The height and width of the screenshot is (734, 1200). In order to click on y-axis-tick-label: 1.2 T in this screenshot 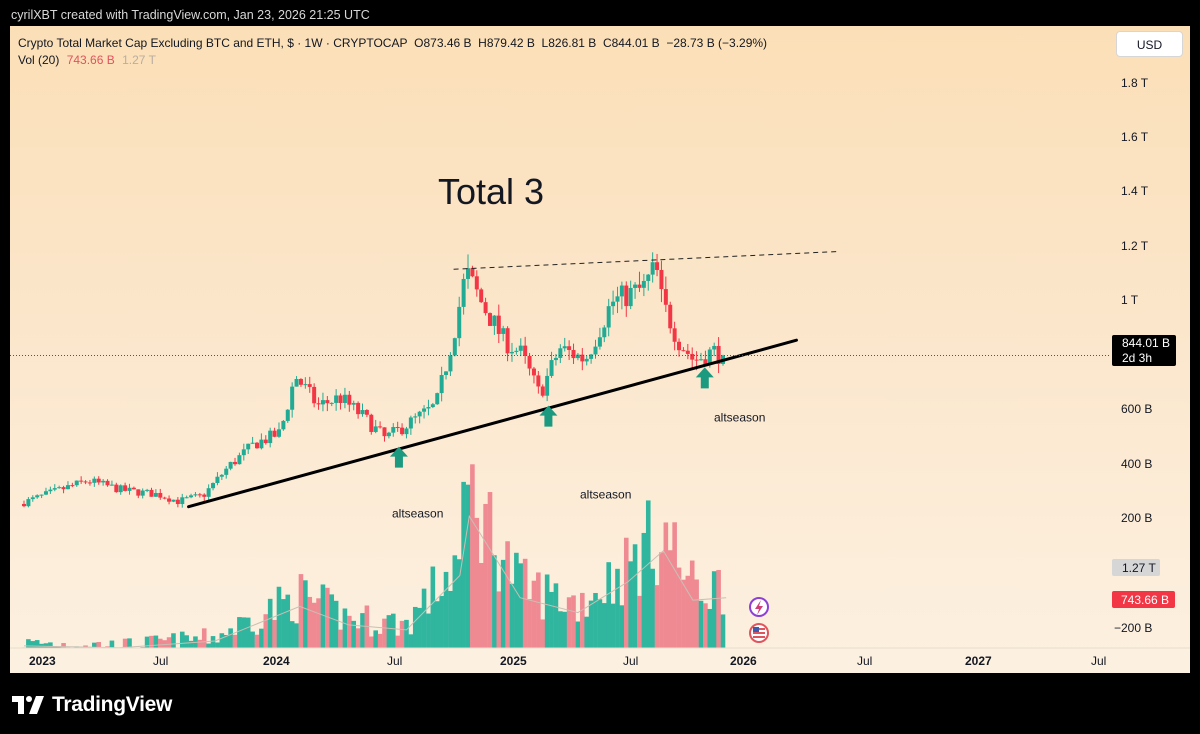, I will do `click(1135, 246)`.